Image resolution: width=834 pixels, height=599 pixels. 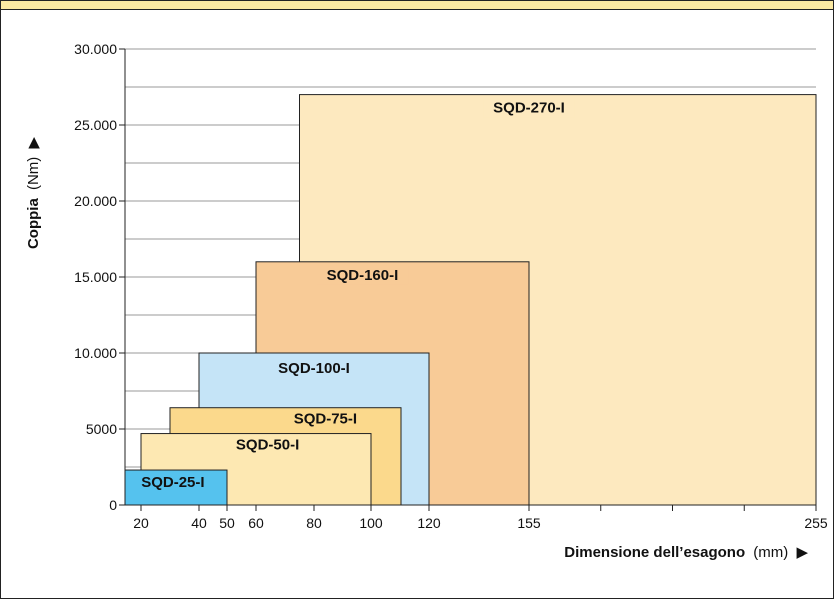 What do you see at coordinates (95, 125) in the screenshot?
I see `y-tick-label: 25.000` at bounding box center [95, 125].